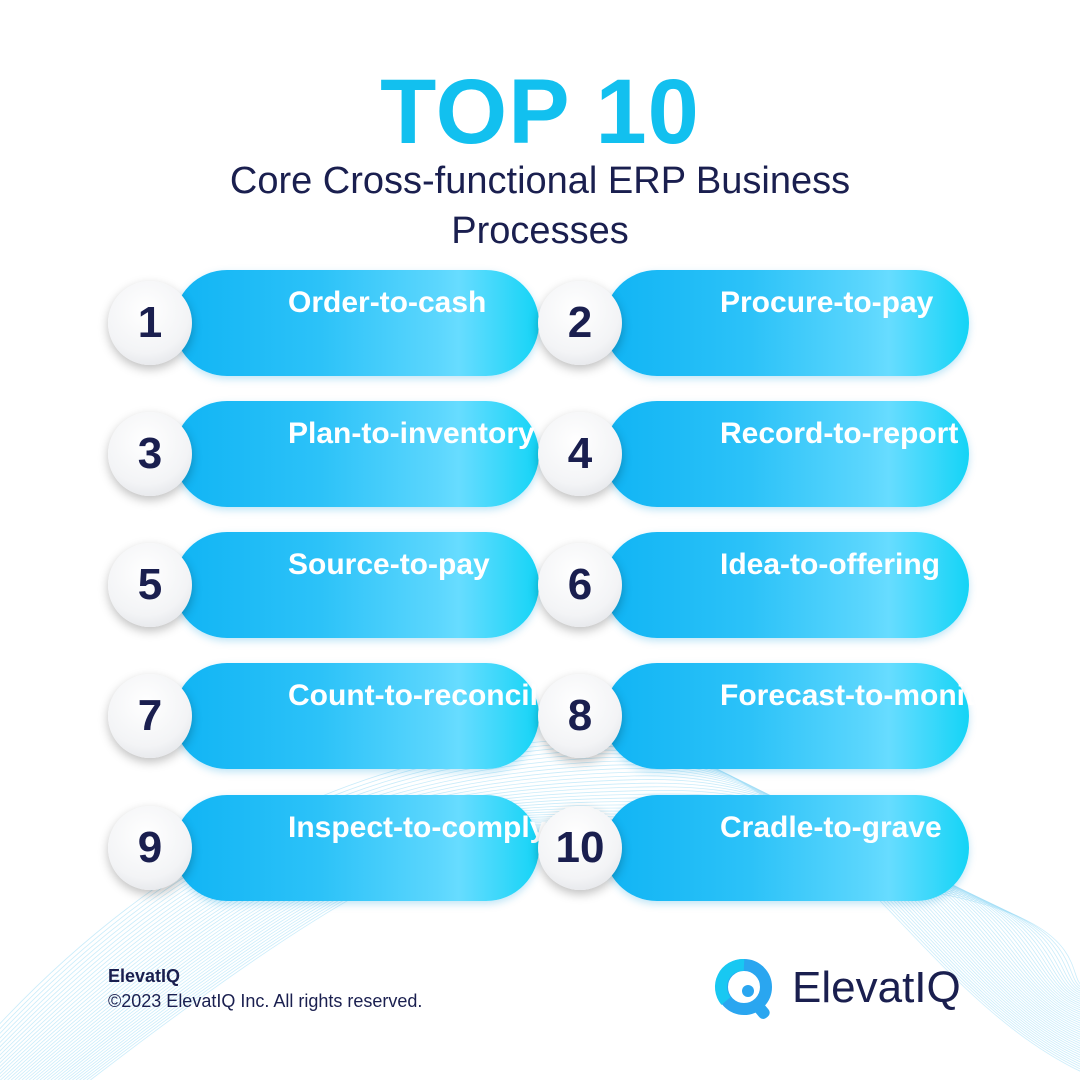 This screenshot has height=1080, width=1080. What do you see at coordinates (387, 302) in the screenshot?
I see `process-label: Order-to-cash` at bounding box center [387, 302].